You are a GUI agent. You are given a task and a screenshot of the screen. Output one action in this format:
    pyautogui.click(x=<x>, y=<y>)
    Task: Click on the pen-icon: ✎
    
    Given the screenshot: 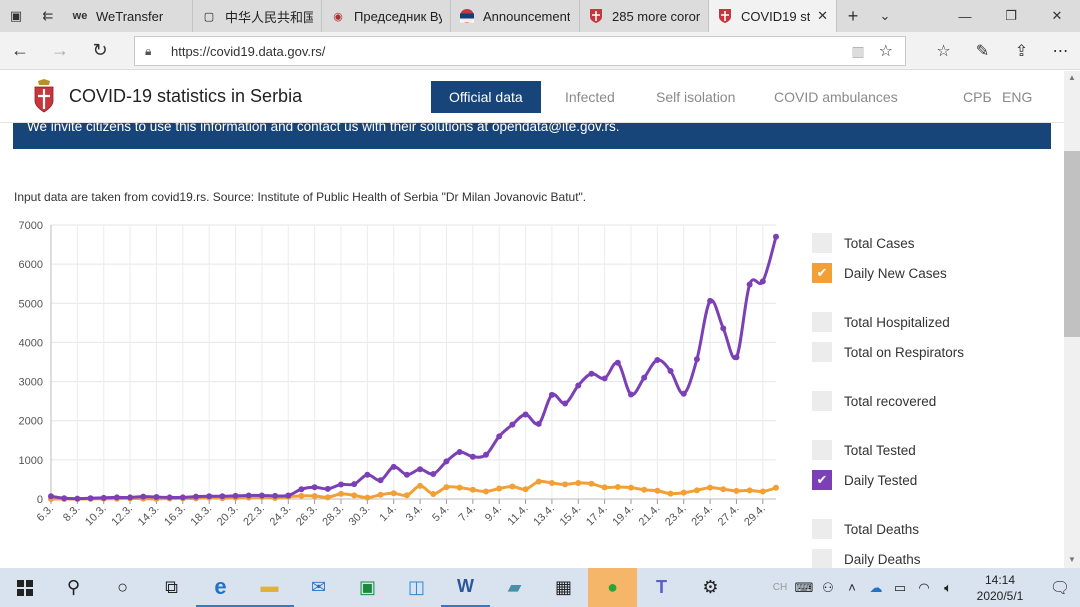 What is the action you would take?
    pyautogui.click(x=982, y=51)
    